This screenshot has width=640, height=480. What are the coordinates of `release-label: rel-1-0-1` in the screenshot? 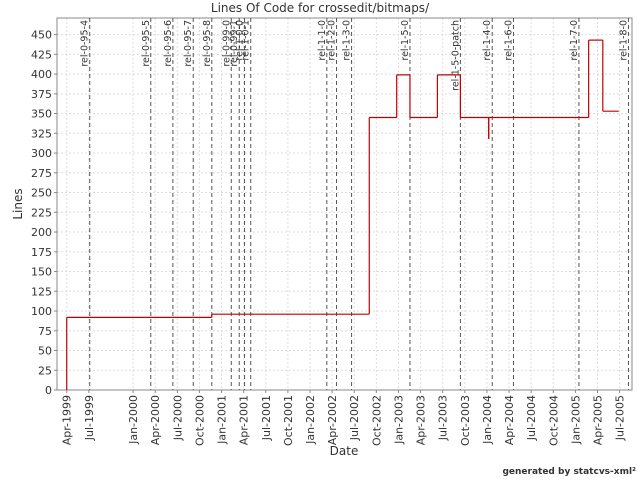 It's located at (246, 40).